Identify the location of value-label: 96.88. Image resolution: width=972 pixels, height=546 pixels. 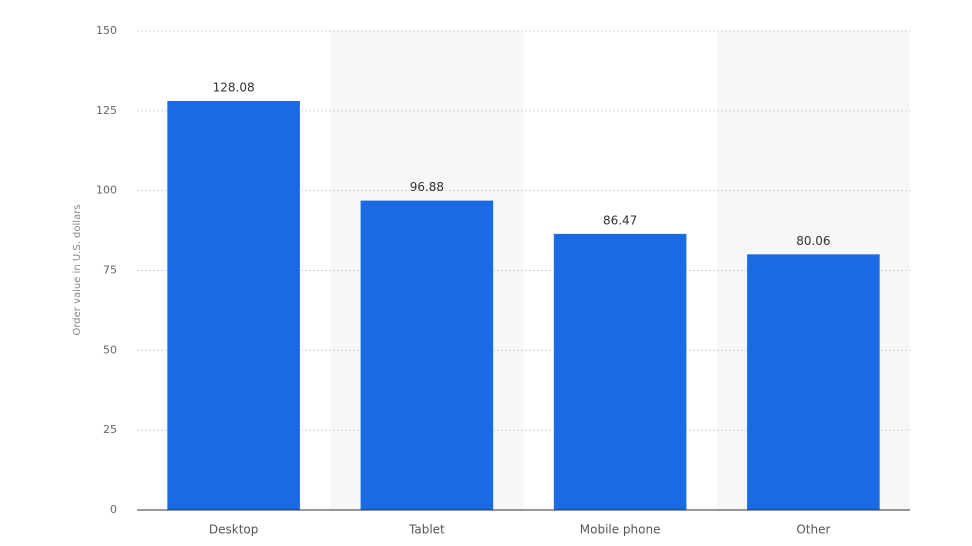
(427, 187).